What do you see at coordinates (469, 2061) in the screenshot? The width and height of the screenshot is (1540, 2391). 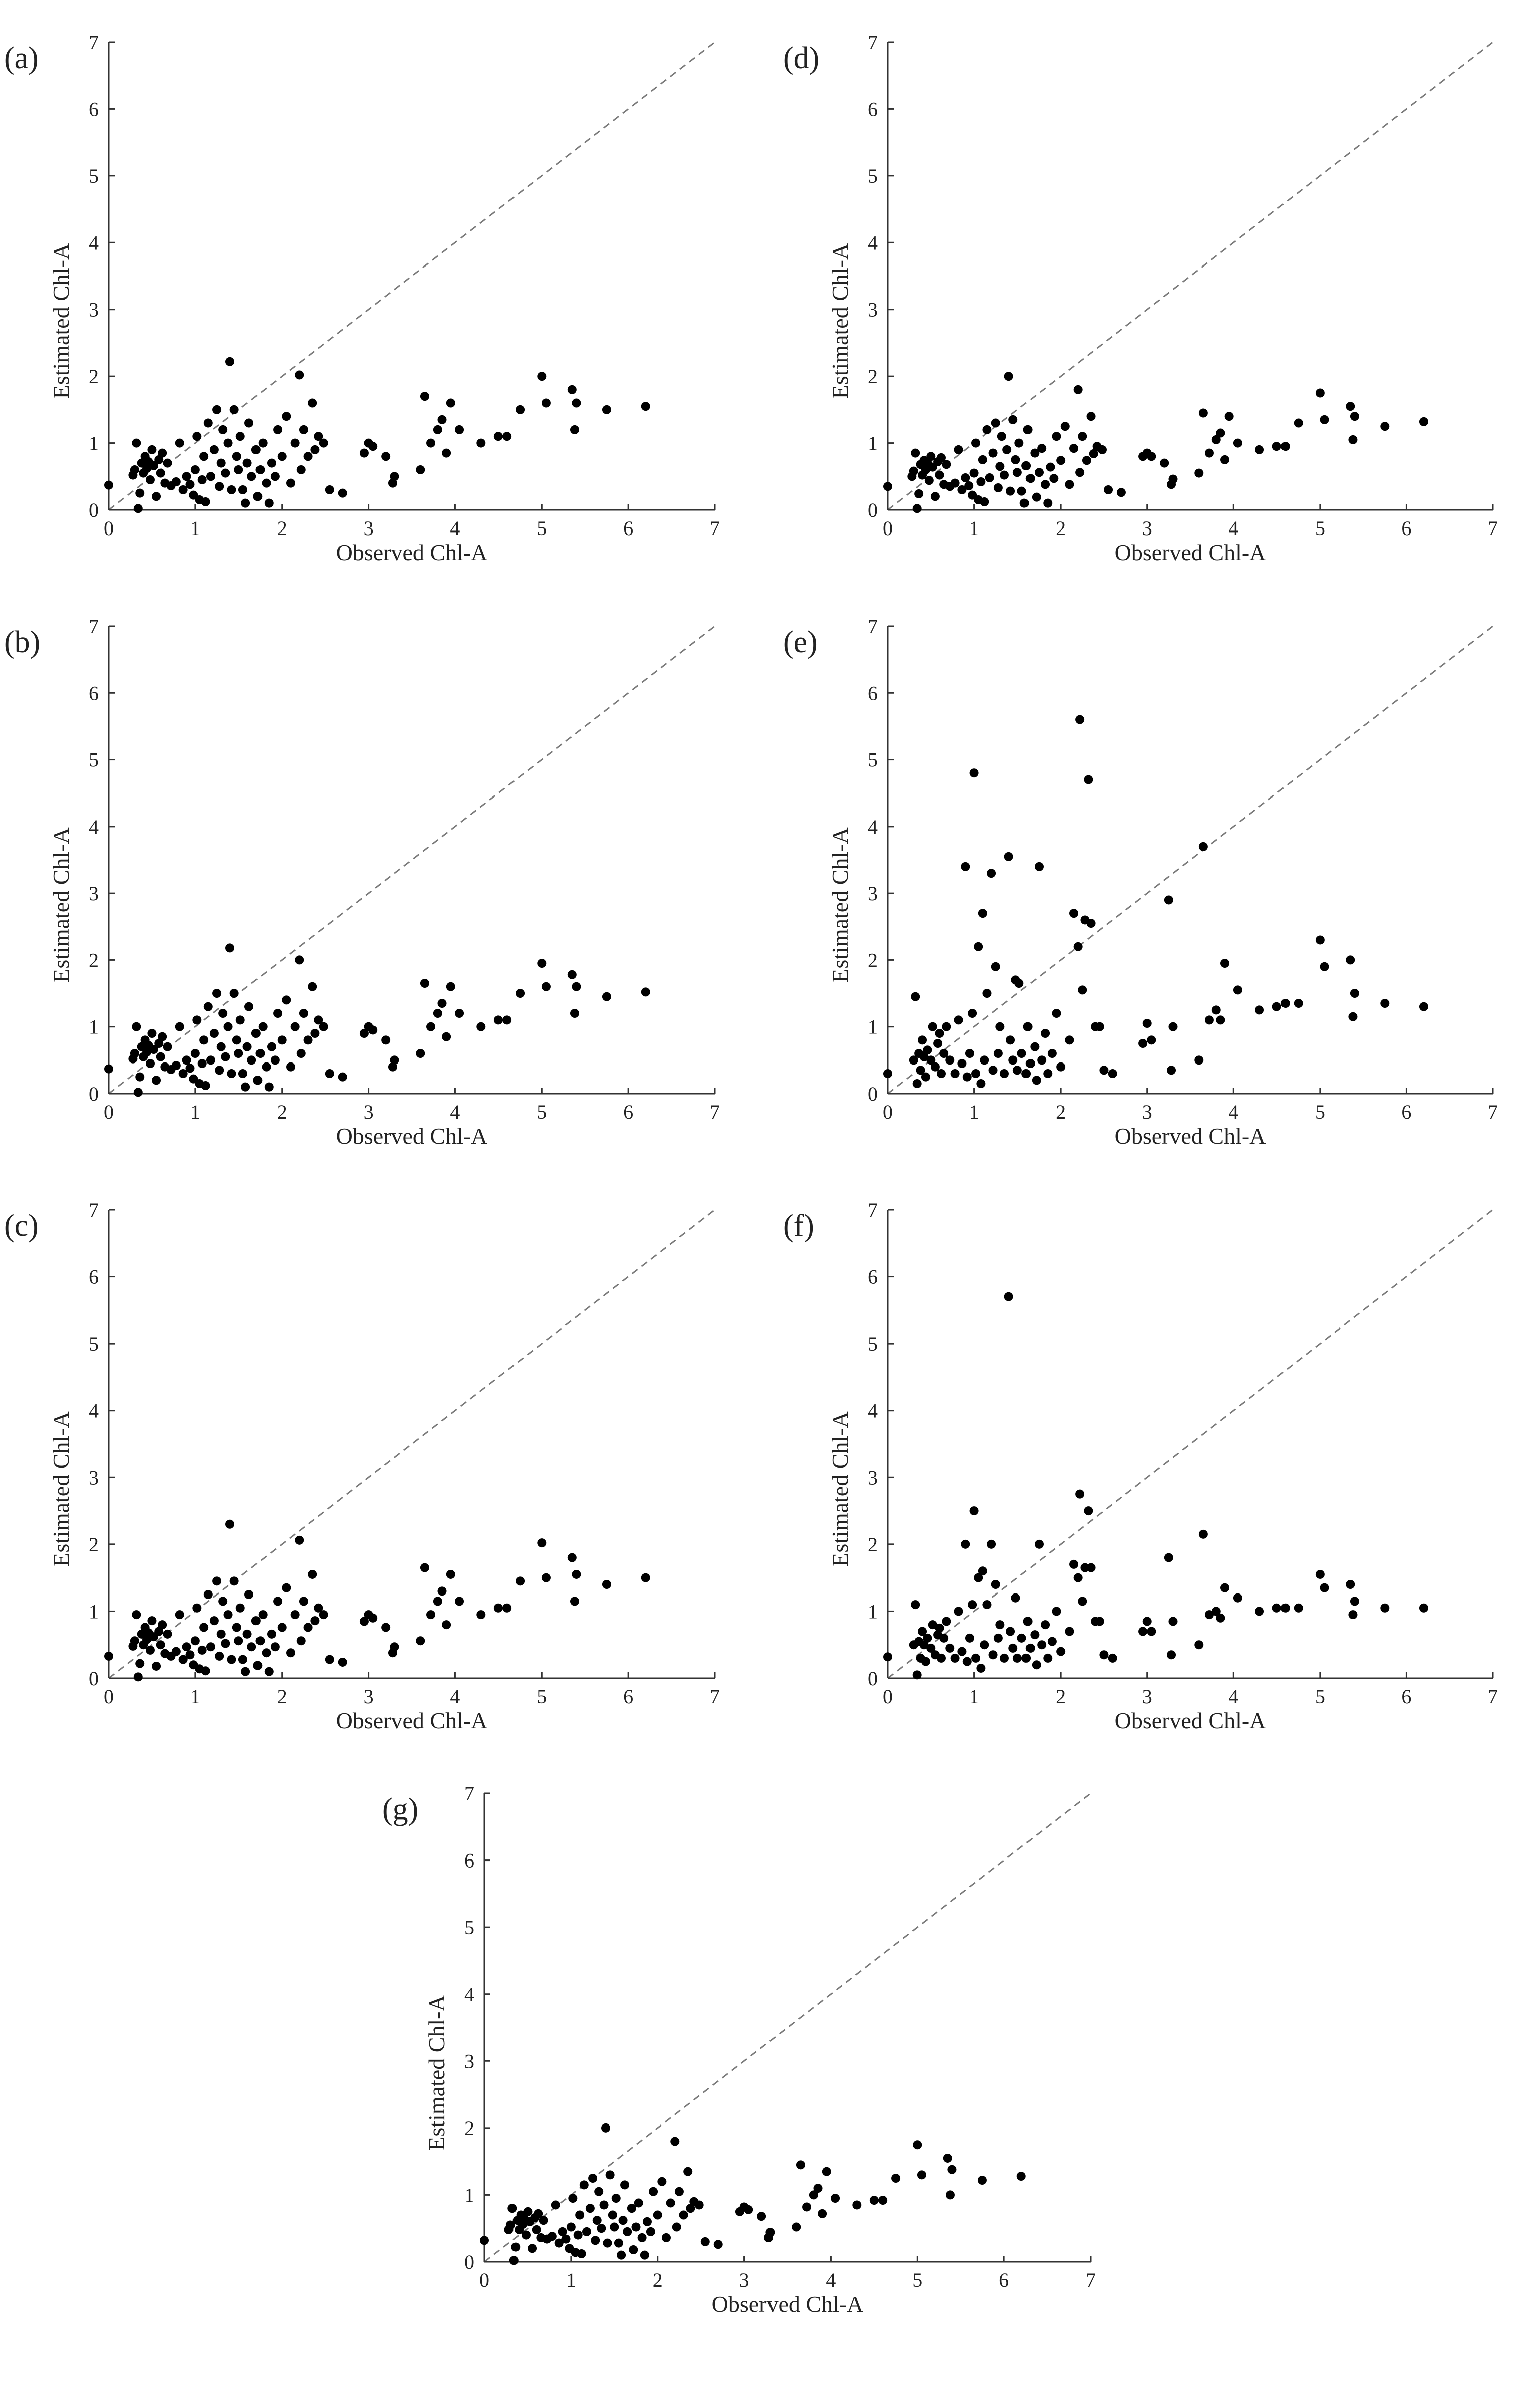 I see `y-tick-label: 3` at bounding box center [469, 2061].